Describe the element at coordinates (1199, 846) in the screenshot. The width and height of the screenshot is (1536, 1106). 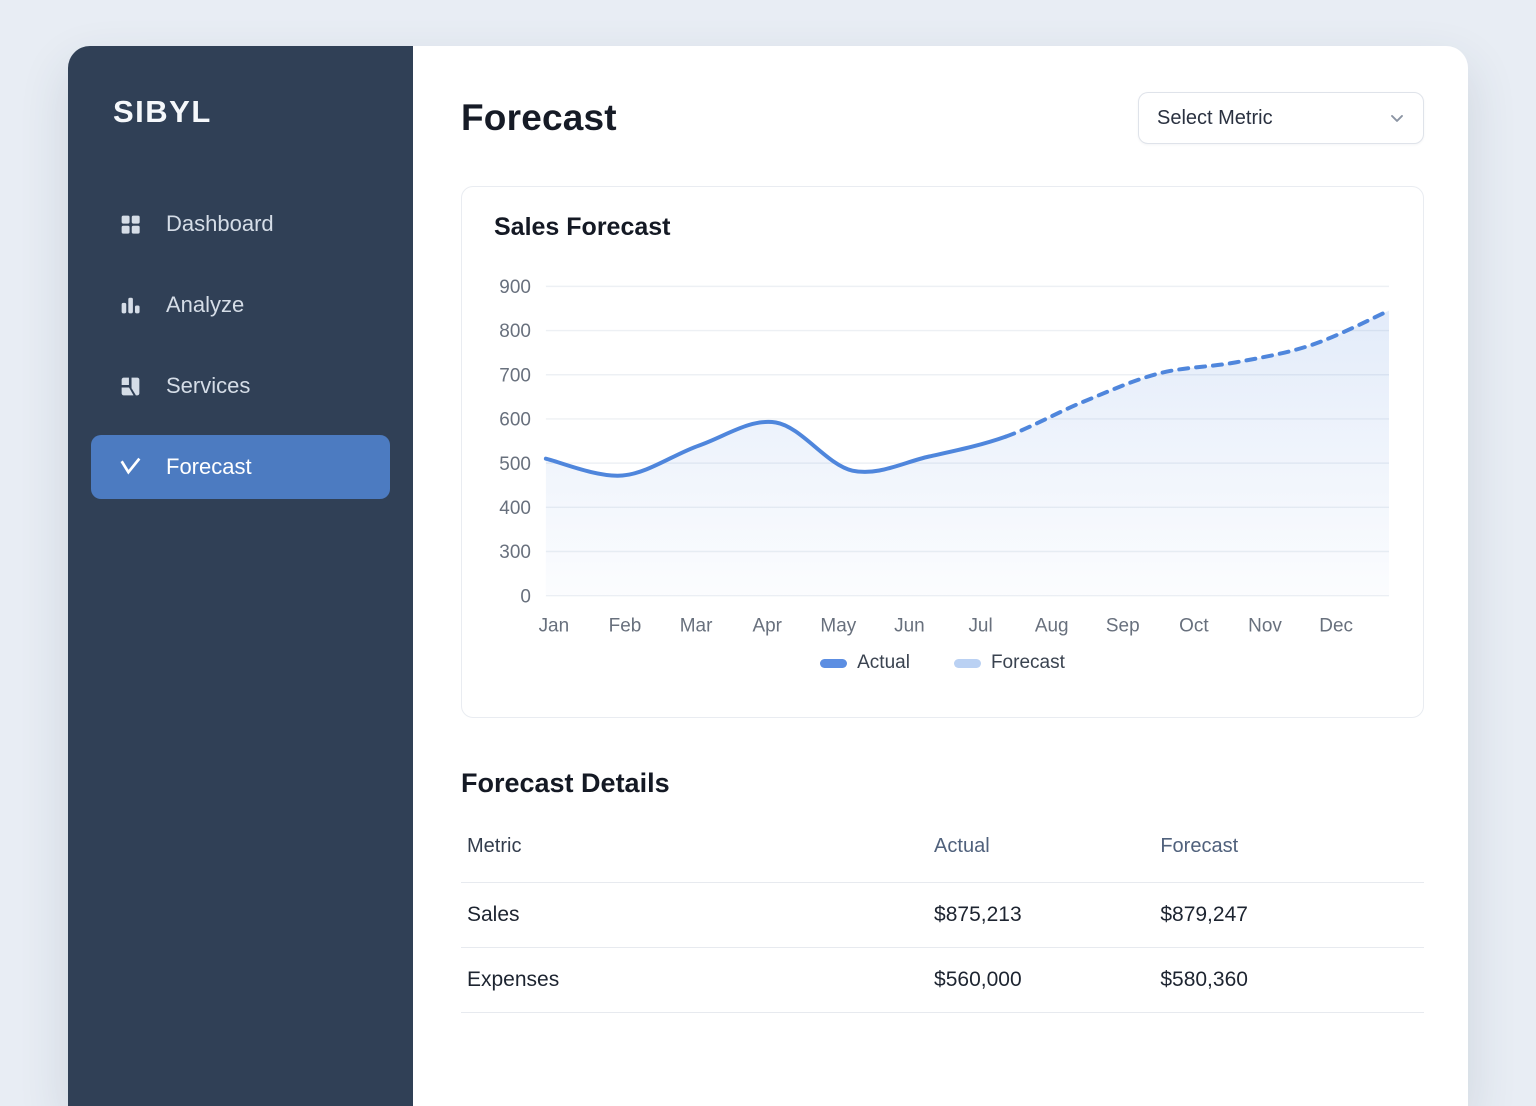
I see `column-header-forecast: Forecast` at that location.